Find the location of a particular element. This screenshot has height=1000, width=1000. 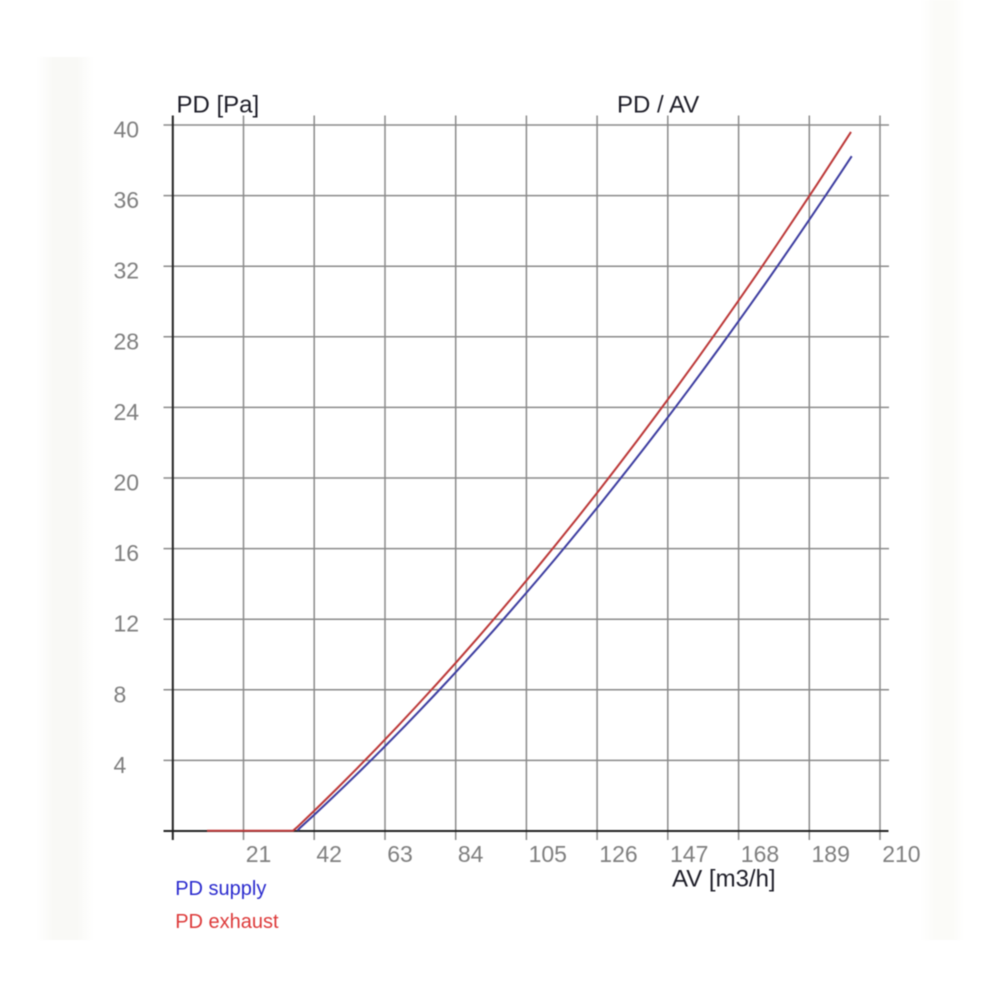

svg-text: 8 is located at coordinates (120, 694).